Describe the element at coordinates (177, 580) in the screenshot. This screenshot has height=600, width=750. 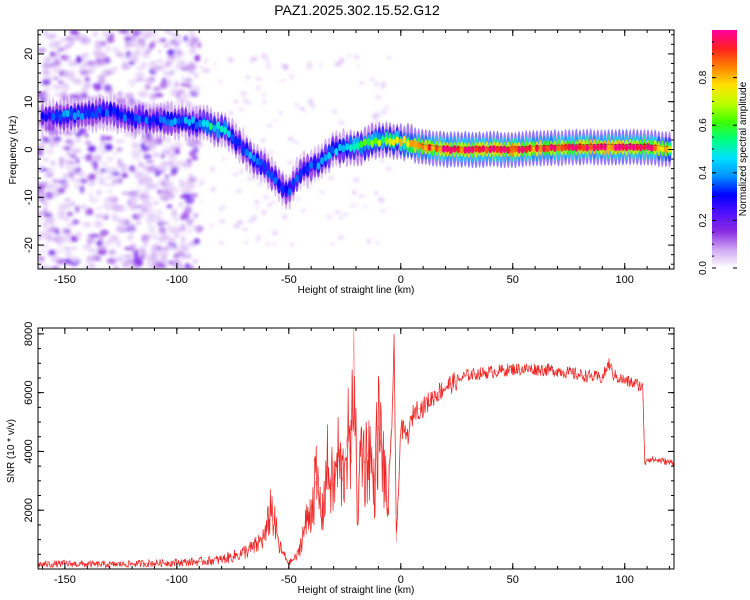
I see `snr-xtick-label: -100` at that location.